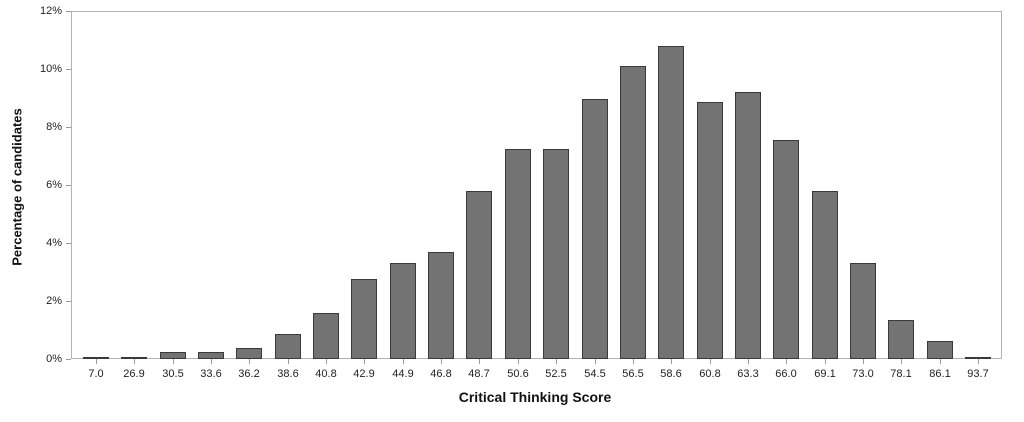 The width and height of the screenshot is (1024, 422). Describe the element at coordinates (786, 374) in the screenshot. I see `x-tick-label: 66.0` at that location.